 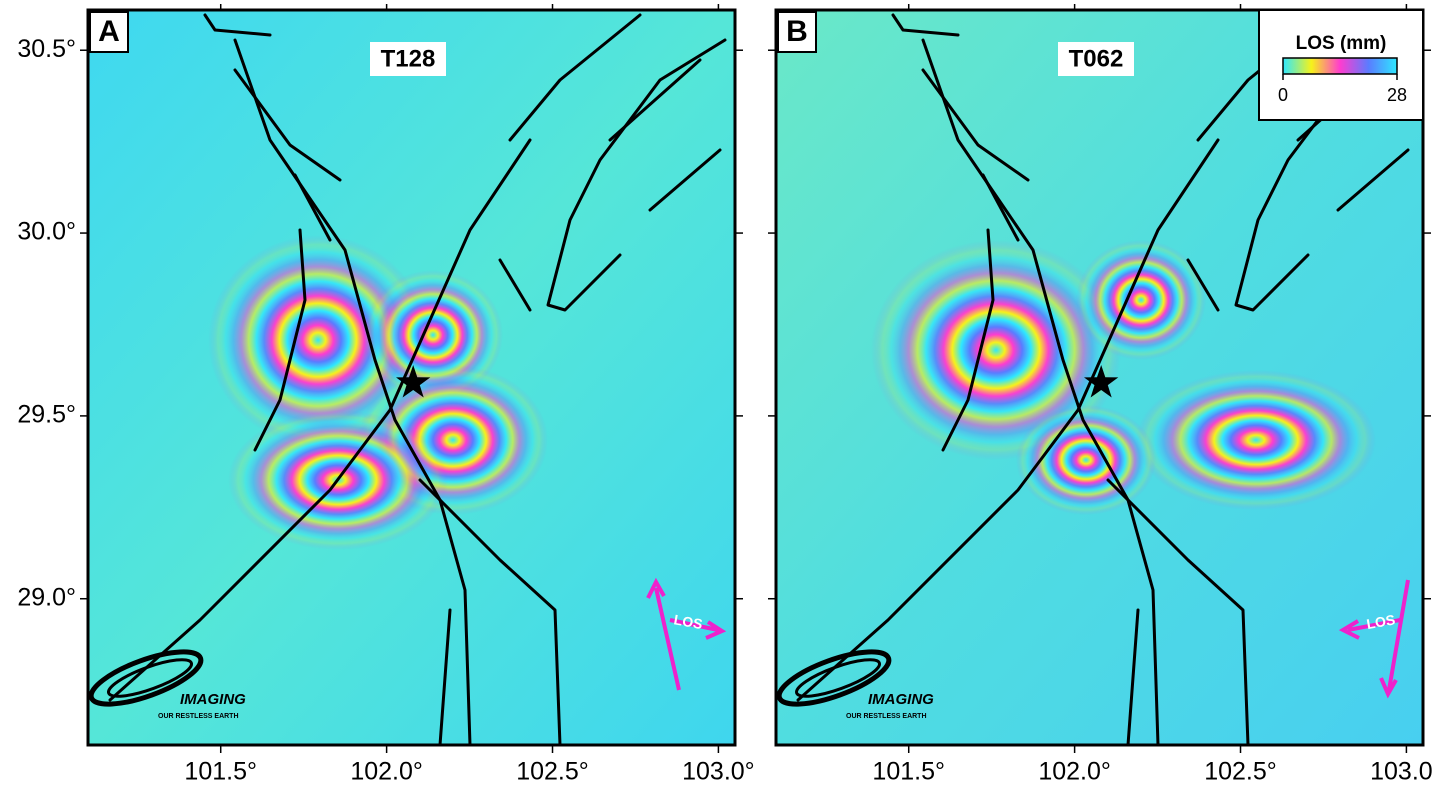 What do you see at coordinates (1397, 95) in the screenshot?
I see `colorbar-tick-label: 28` at bounding box center [1397, 95].